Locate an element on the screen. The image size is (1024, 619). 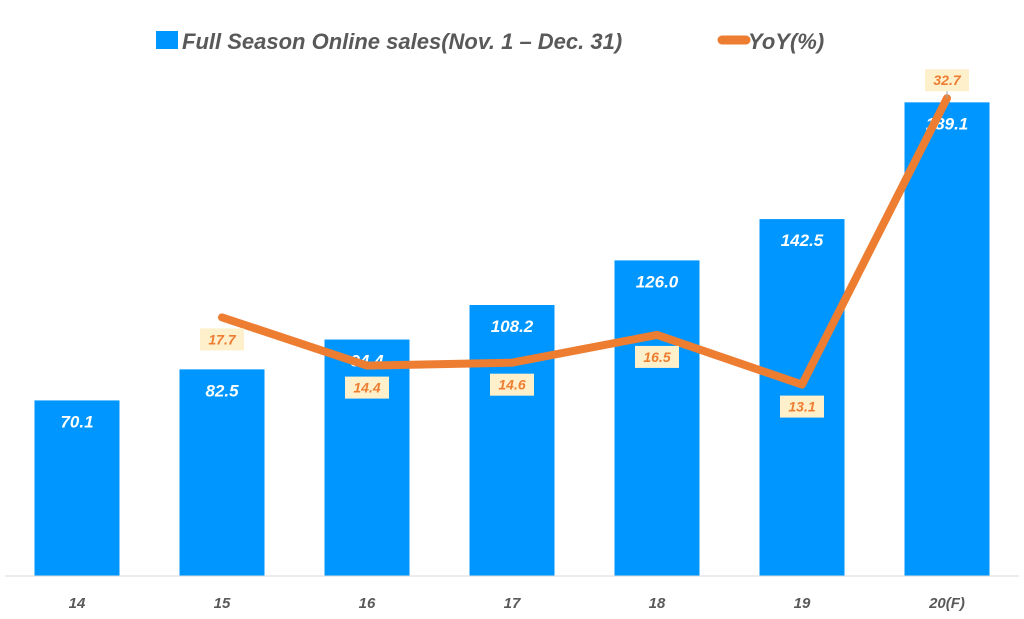
yoy-value-label: 13.1 is located at coordinates (801, 407).